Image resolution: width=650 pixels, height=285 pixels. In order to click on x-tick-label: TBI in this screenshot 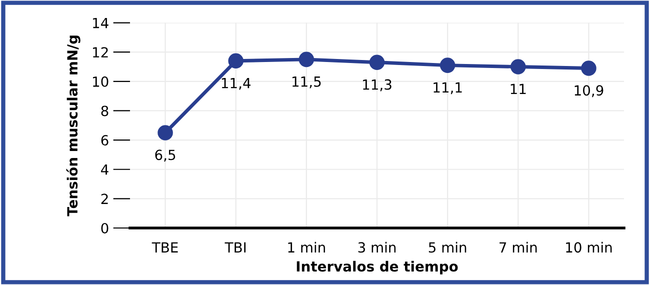, I will do `click(235, 247)`.